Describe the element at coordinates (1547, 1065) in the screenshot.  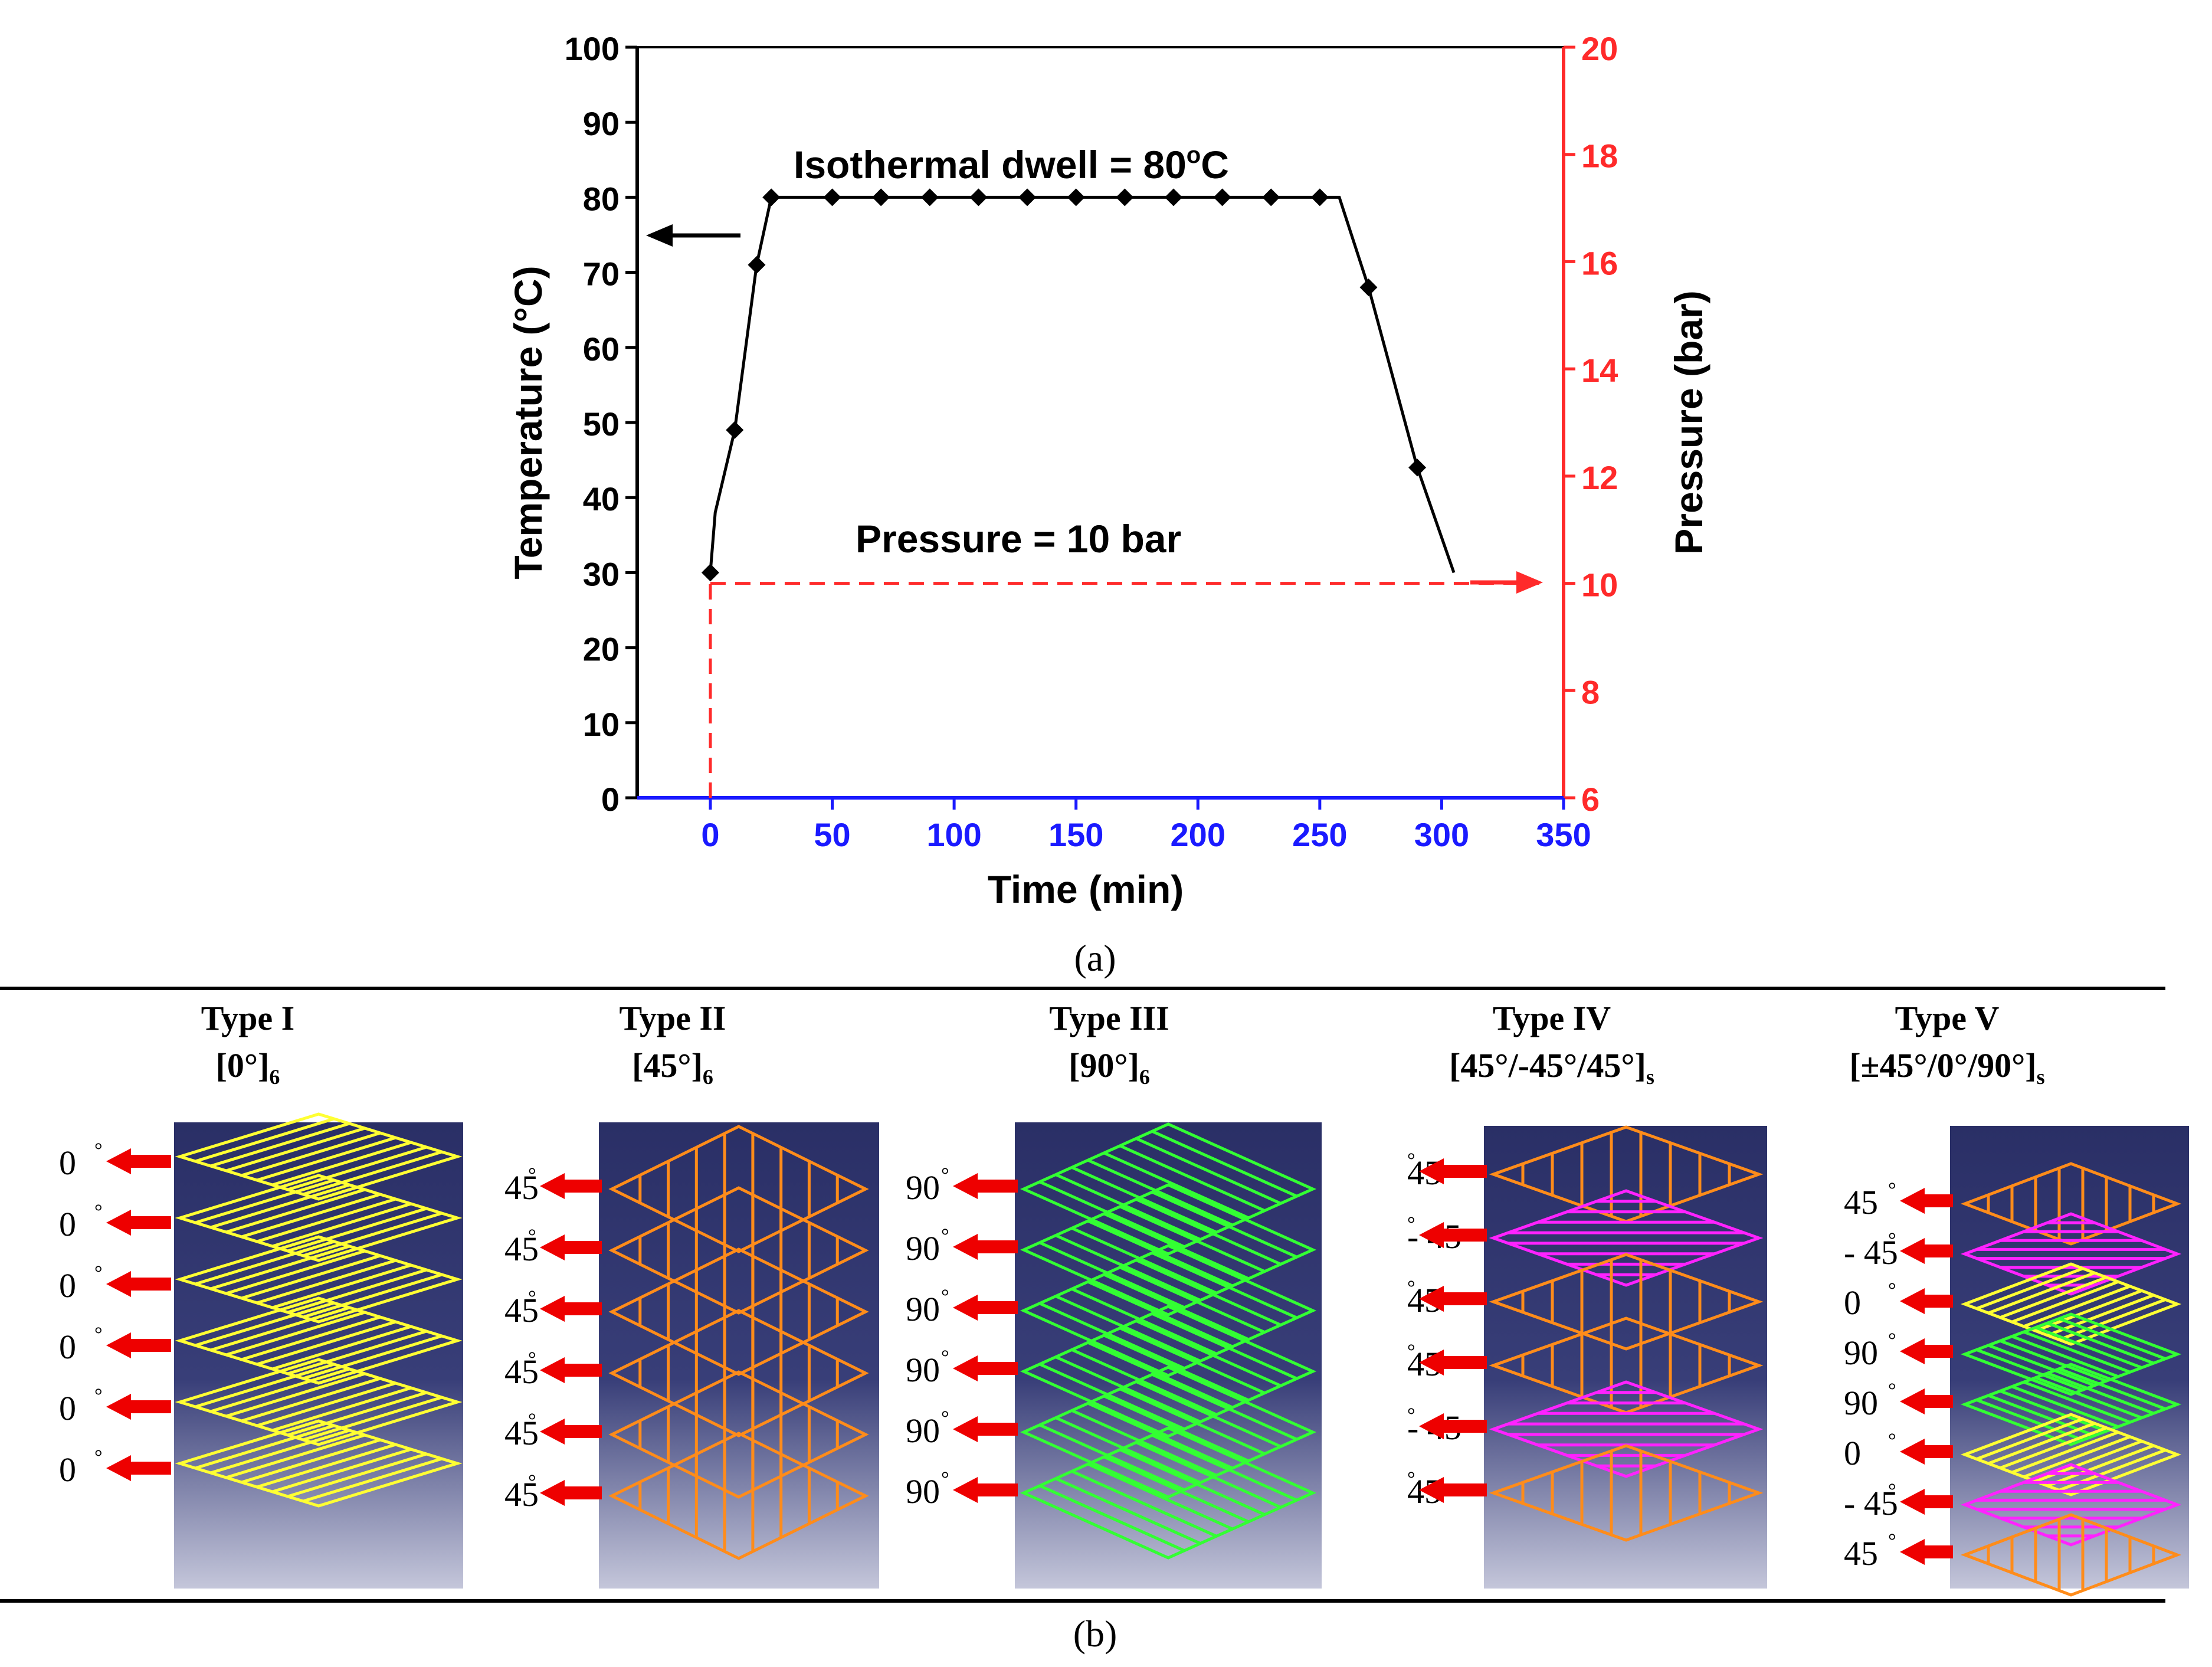
I see `layup-notation: [45°/-45°/45°]` at that location.